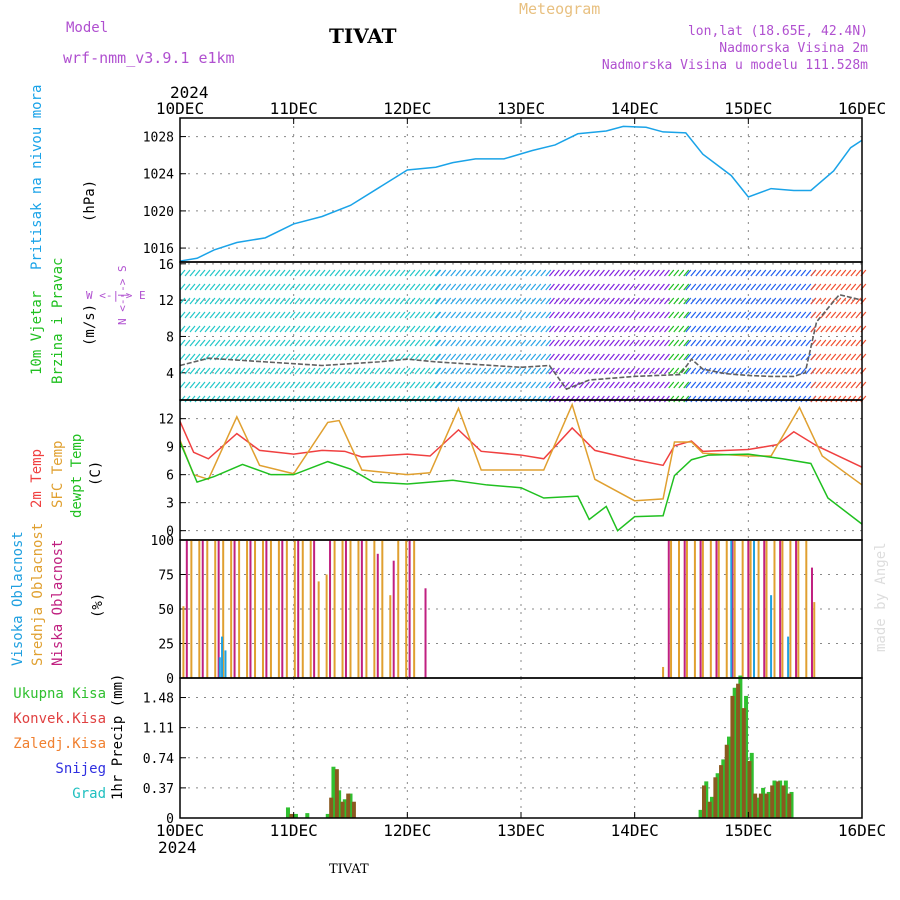 This screenshot has height=900, width=900. Describe the element at coordinates (793, 48) in the screenshot. I see `elevation-text: Nadmorska Visina 2m` at that location.